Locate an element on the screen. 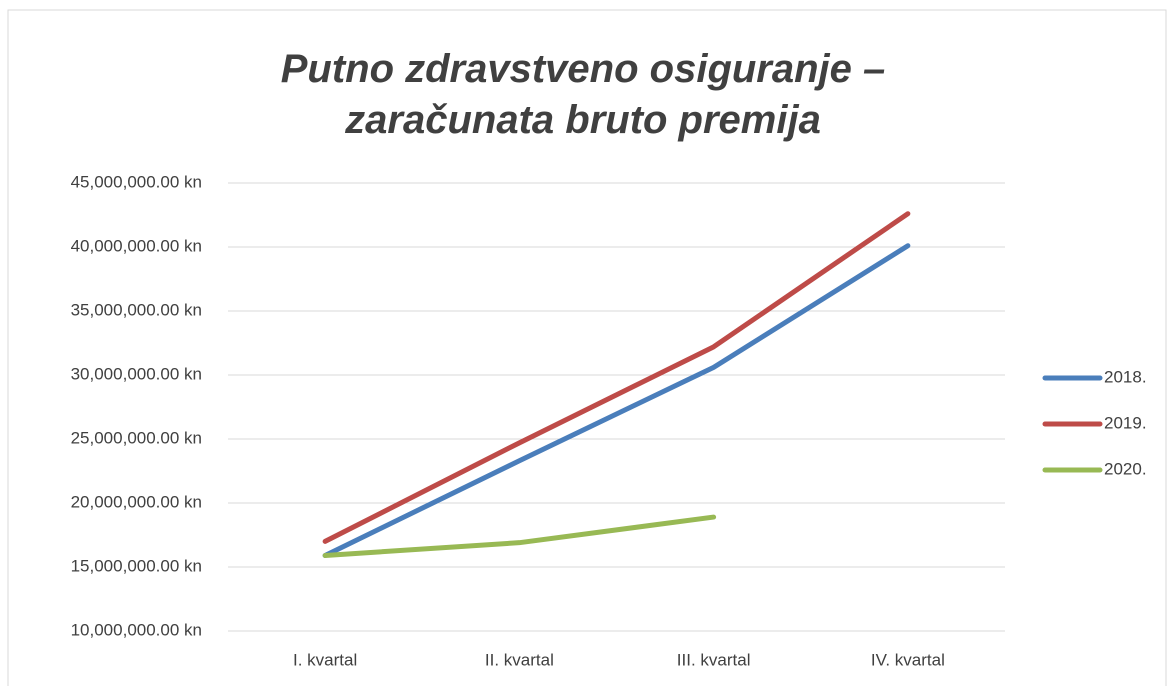  y-tick-label: 35,000,000.00 kn is located at coordinates (136, 309).